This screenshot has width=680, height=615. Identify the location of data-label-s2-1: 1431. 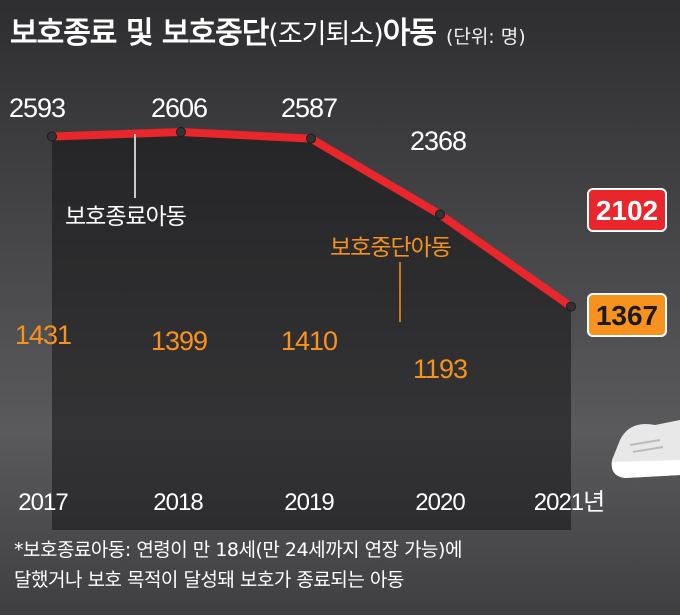
(43, 335).